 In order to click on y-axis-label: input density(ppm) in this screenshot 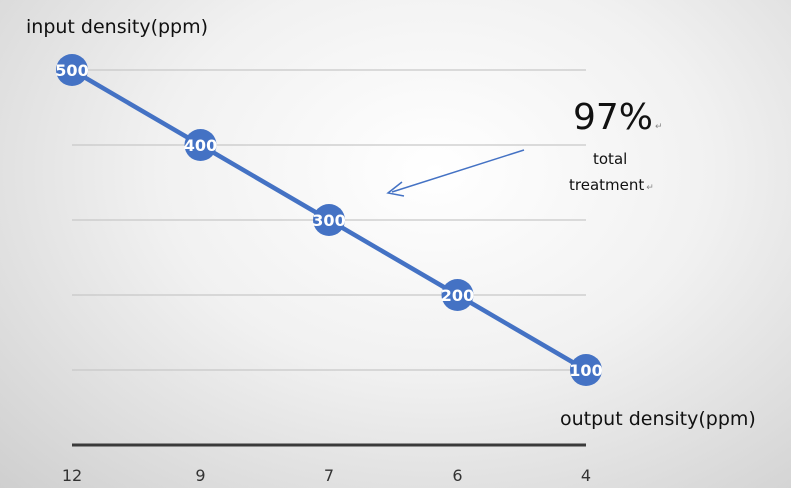, I will do `click(117, 27)`.